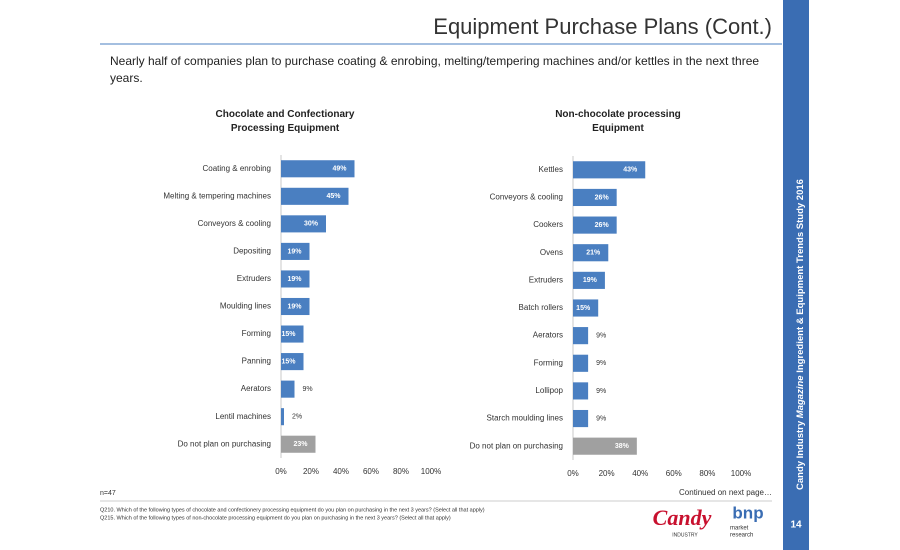  I want to click on chart-title: Non-chocolate processing Equipment, so click(618, 121).